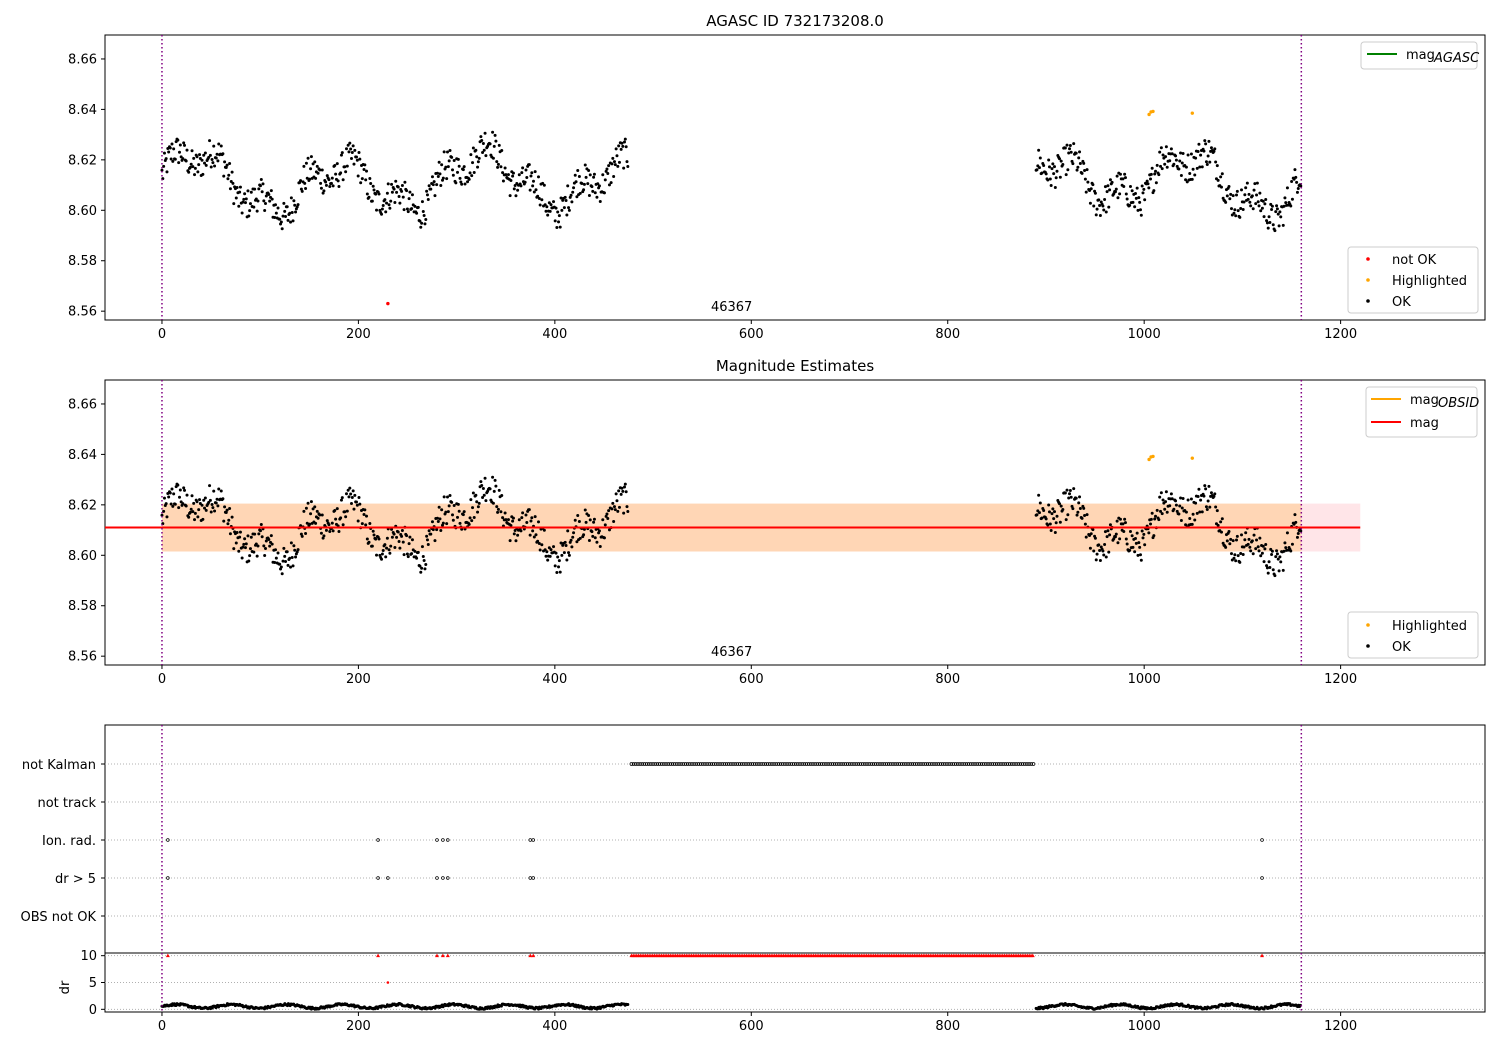 This screenshot has width=1500, height=1050. Describe the element at coordinates (447, 955) in the screenshot. I see `dr-clipped-marker` at that location.